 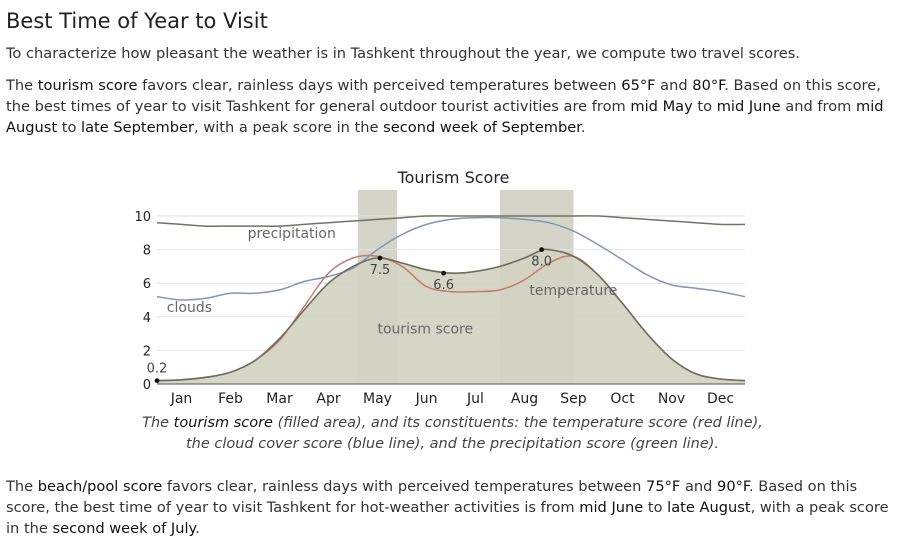 What do you see at coordinates (573, 399) in the screenshot?
I see `x-tick-label-sep: Sep` at bounding box center [573, 399].